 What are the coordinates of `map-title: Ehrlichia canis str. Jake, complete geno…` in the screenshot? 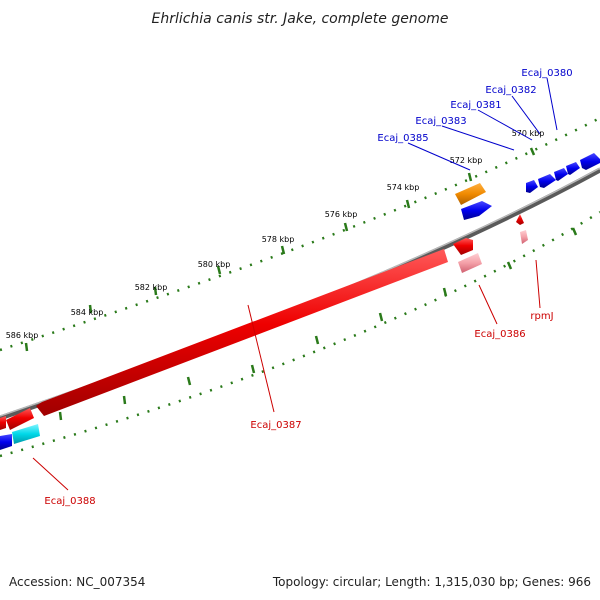 It's located at (299, 19).